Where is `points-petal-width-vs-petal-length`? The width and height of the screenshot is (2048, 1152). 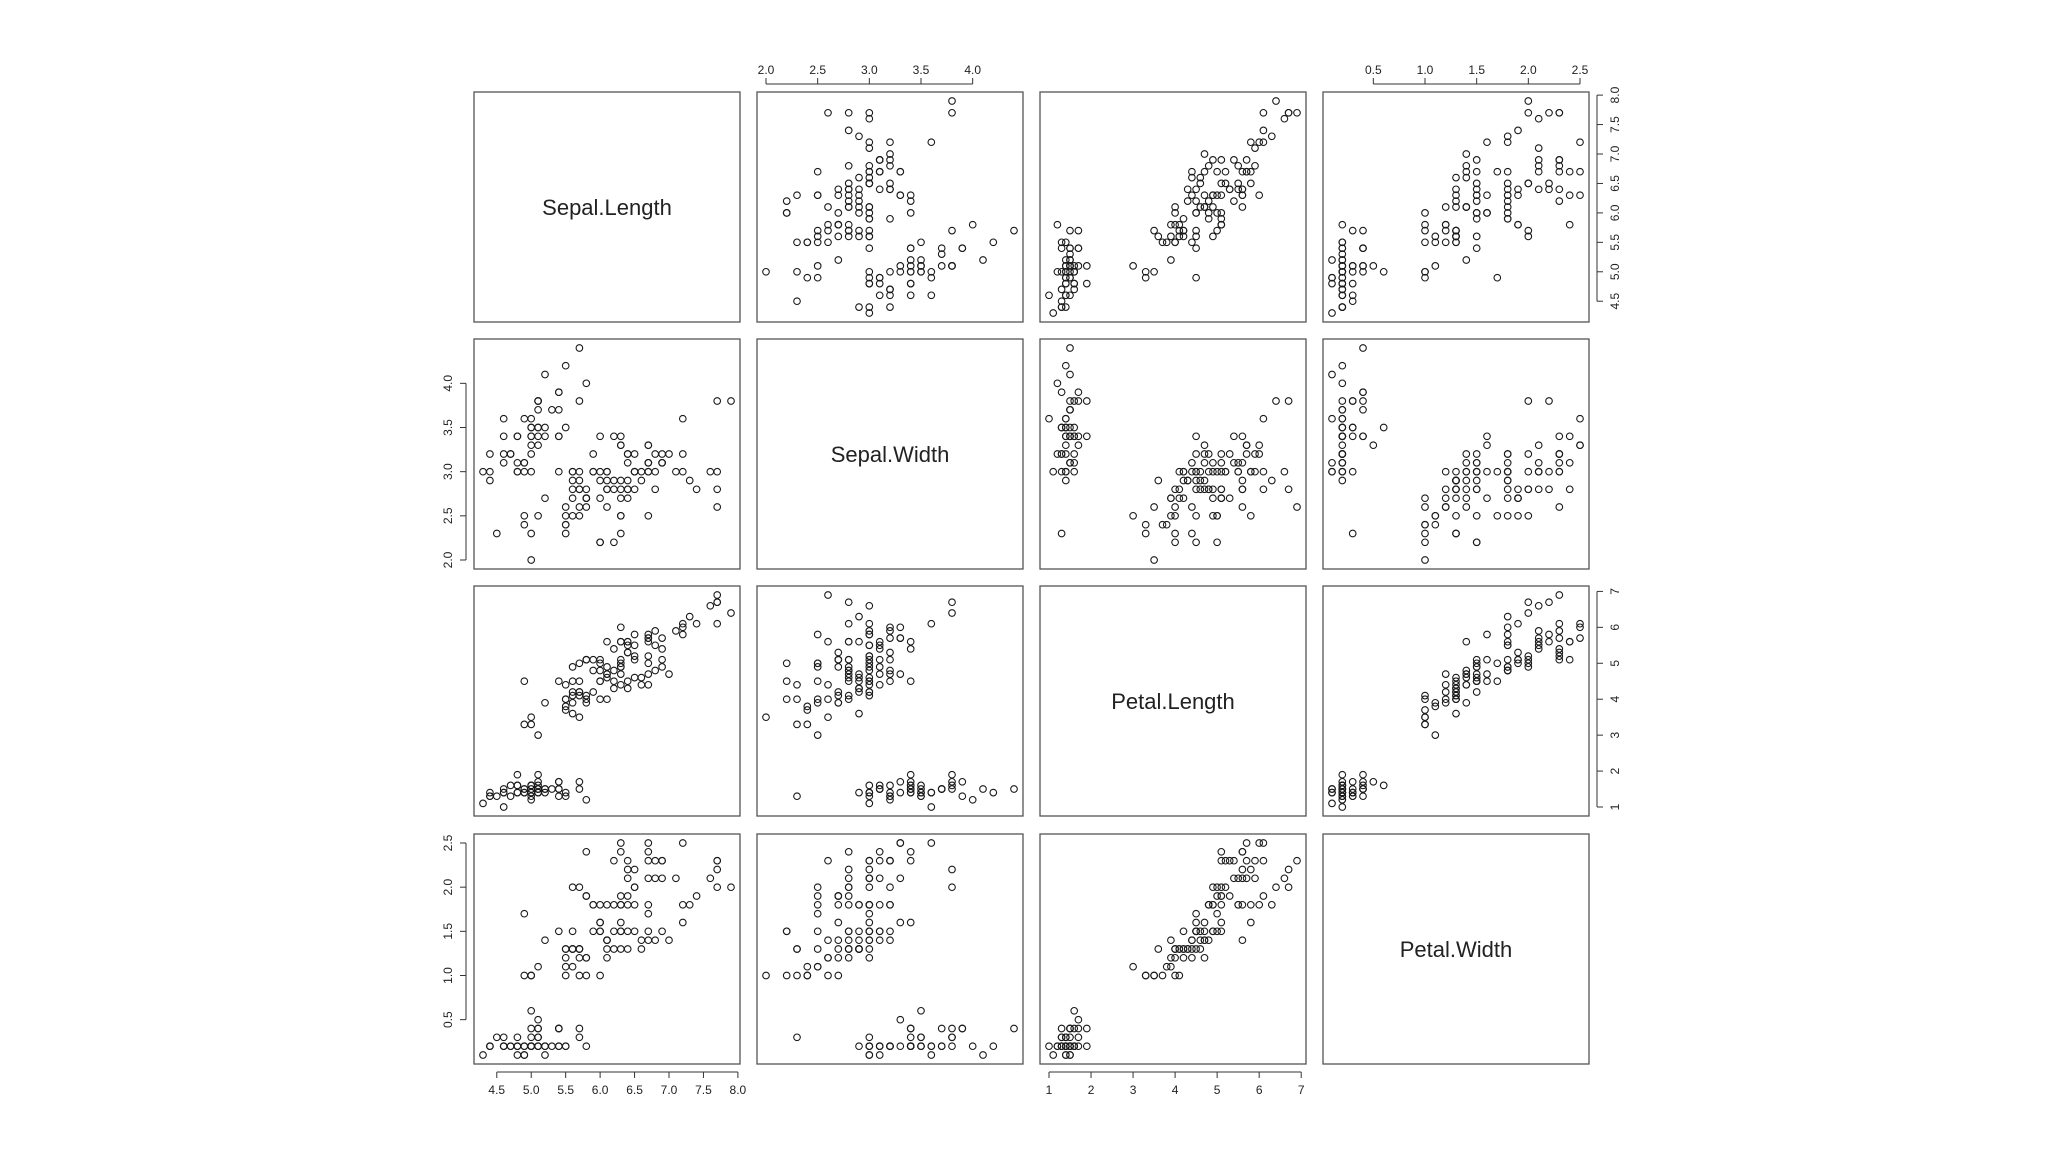 points-petal-width-vs-petal-length is located at coordinates (1173, 949).